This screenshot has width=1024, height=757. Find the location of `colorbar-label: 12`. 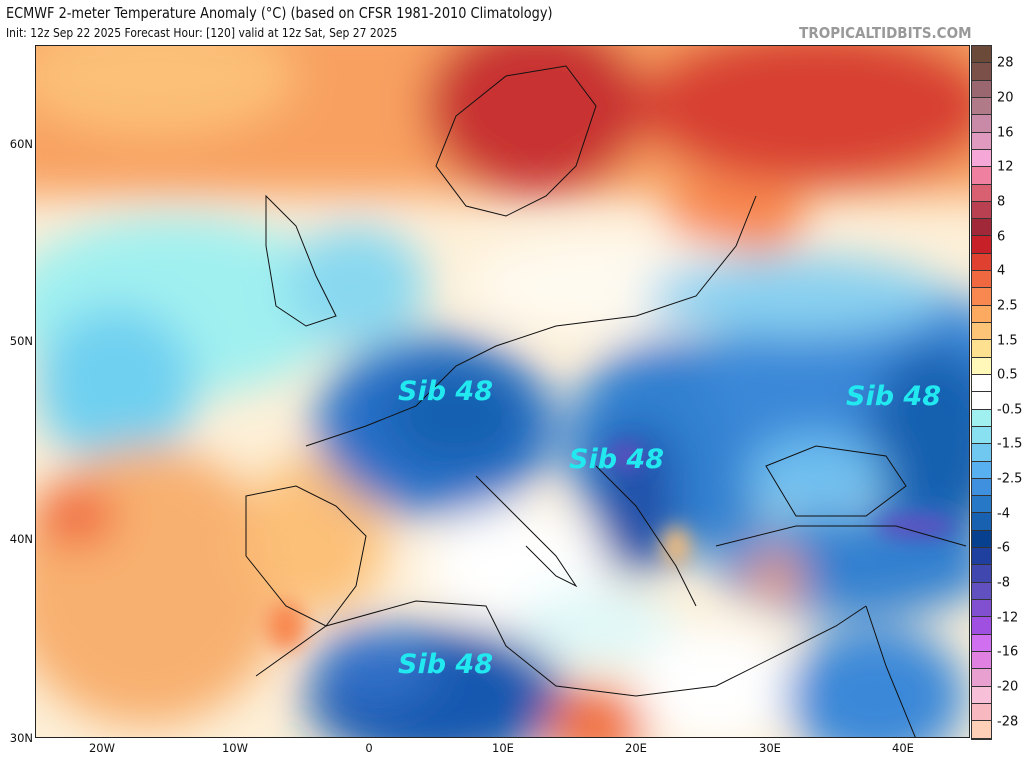

colorbar-label: 12 is located at coordinates (1005, 167).